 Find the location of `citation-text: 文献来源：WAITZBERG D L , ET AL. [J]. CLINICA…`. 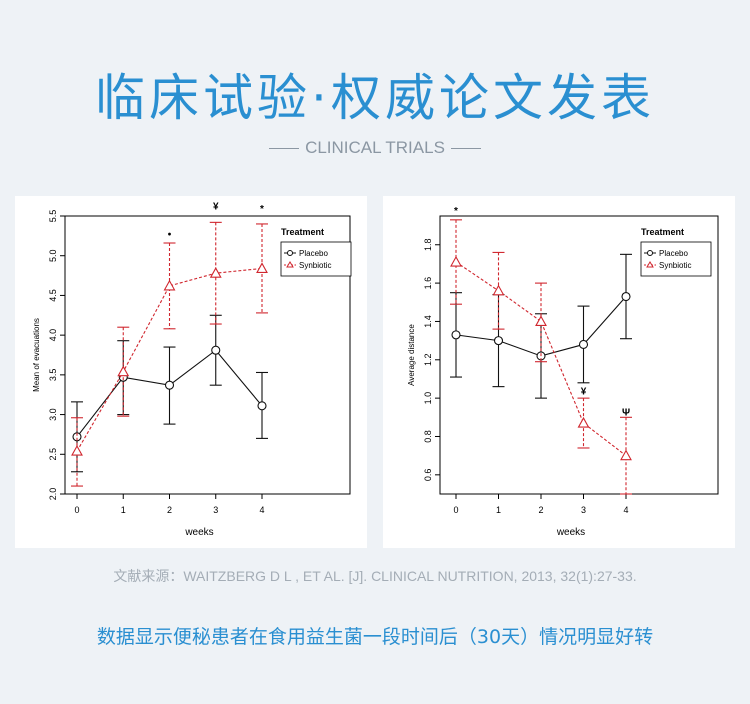

citation-text: 文献来源：WAITZBERG D L , ET AL. [J]. CLINICA… is located at coordinates (375, 576).